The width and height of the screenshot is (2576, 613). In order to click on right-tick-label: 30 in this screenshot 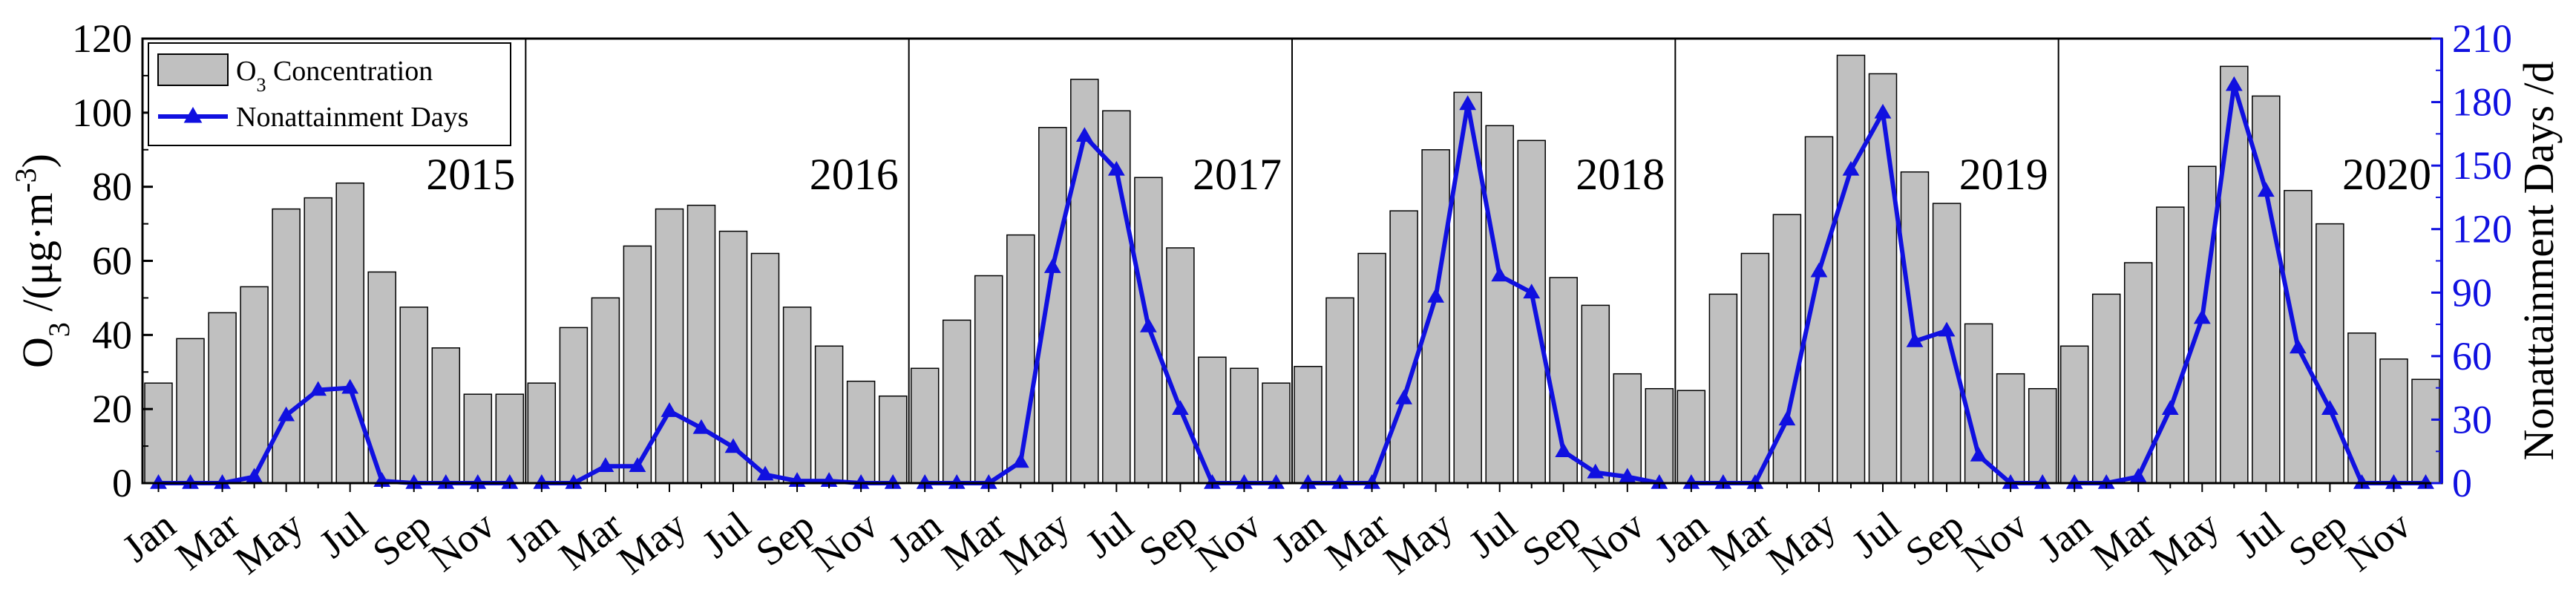, I will do `click(2472, 419)`.